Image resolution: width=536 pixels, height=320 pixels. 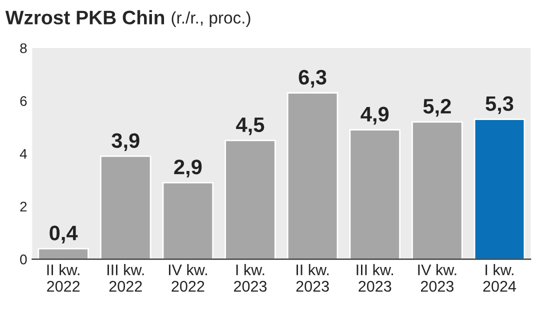 What do you see at coordinates (23, 48) in the screenshot?
I see `y-tick-label: 8` at bounding box center [23, 48].